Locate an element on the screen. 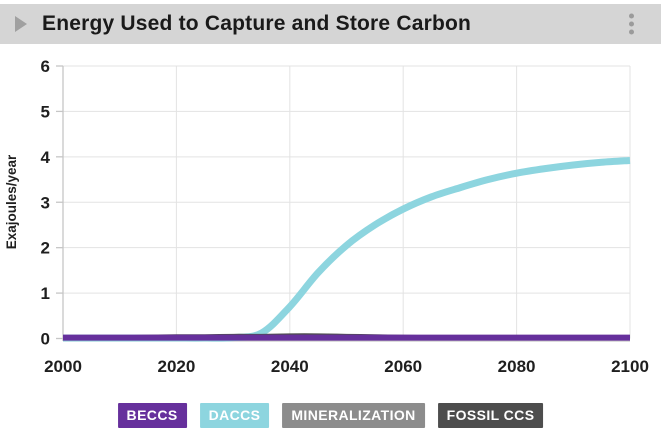 This screenshot has height=437, width=661. chart-legend: BECCS DACCS MINERALIZATION FOSSIL CCS is located at coordinates (330, 415).